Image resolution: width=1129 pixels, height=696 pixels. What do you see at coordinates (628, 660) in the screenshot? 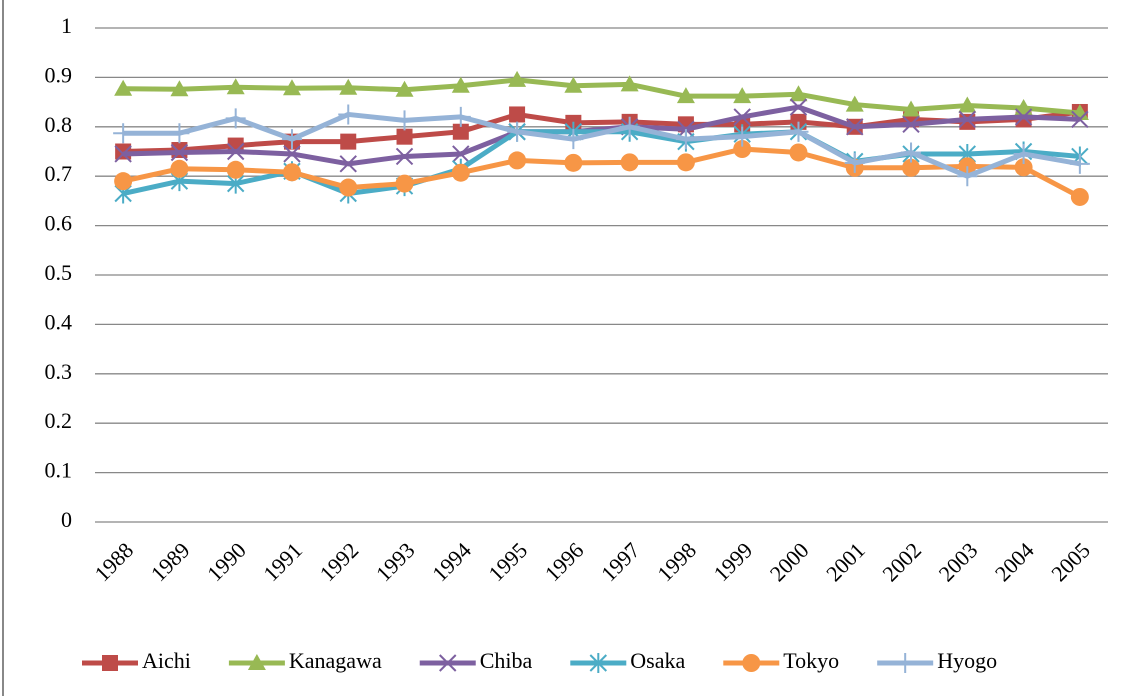
I see `legend-item: Osaka` at bounding box center [628, 660].